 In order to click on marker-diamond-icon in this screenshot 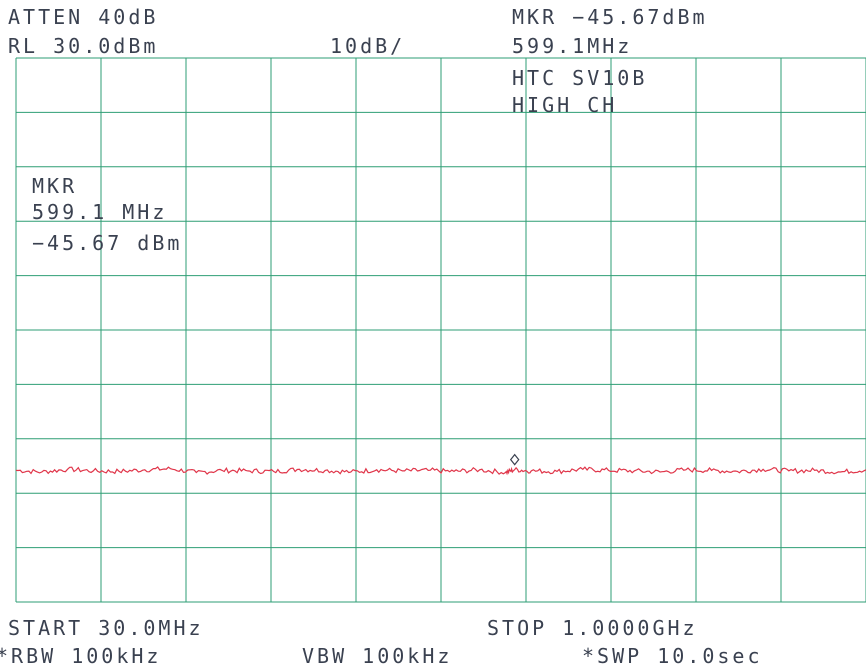, I will do `click(514, 459)`.